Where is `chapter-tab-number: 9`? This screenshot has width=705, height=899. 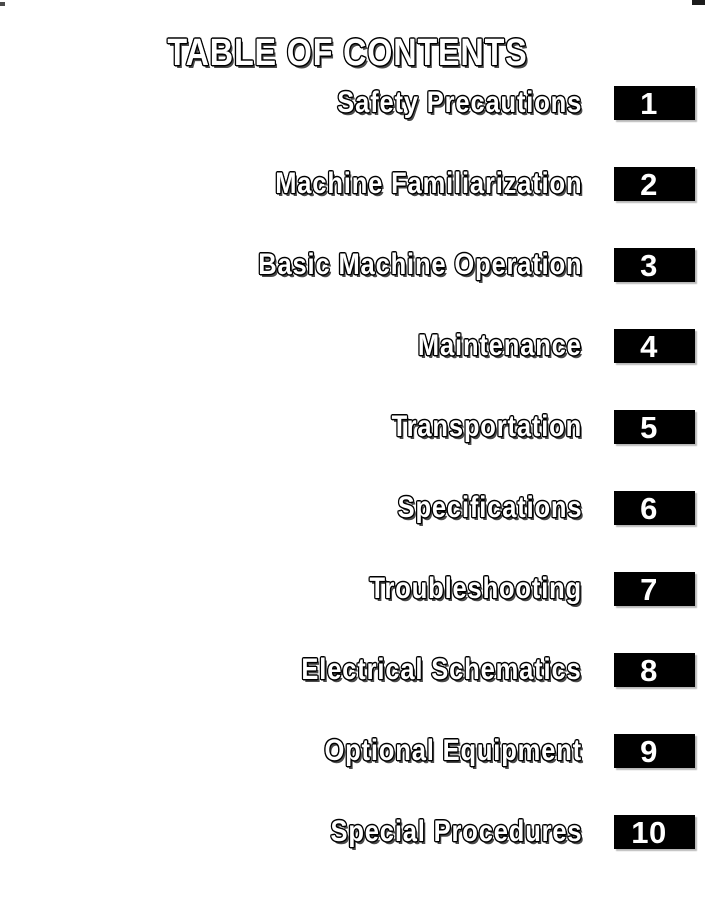
chapter-tab-number: 9 is located at coordinates (649, 751).